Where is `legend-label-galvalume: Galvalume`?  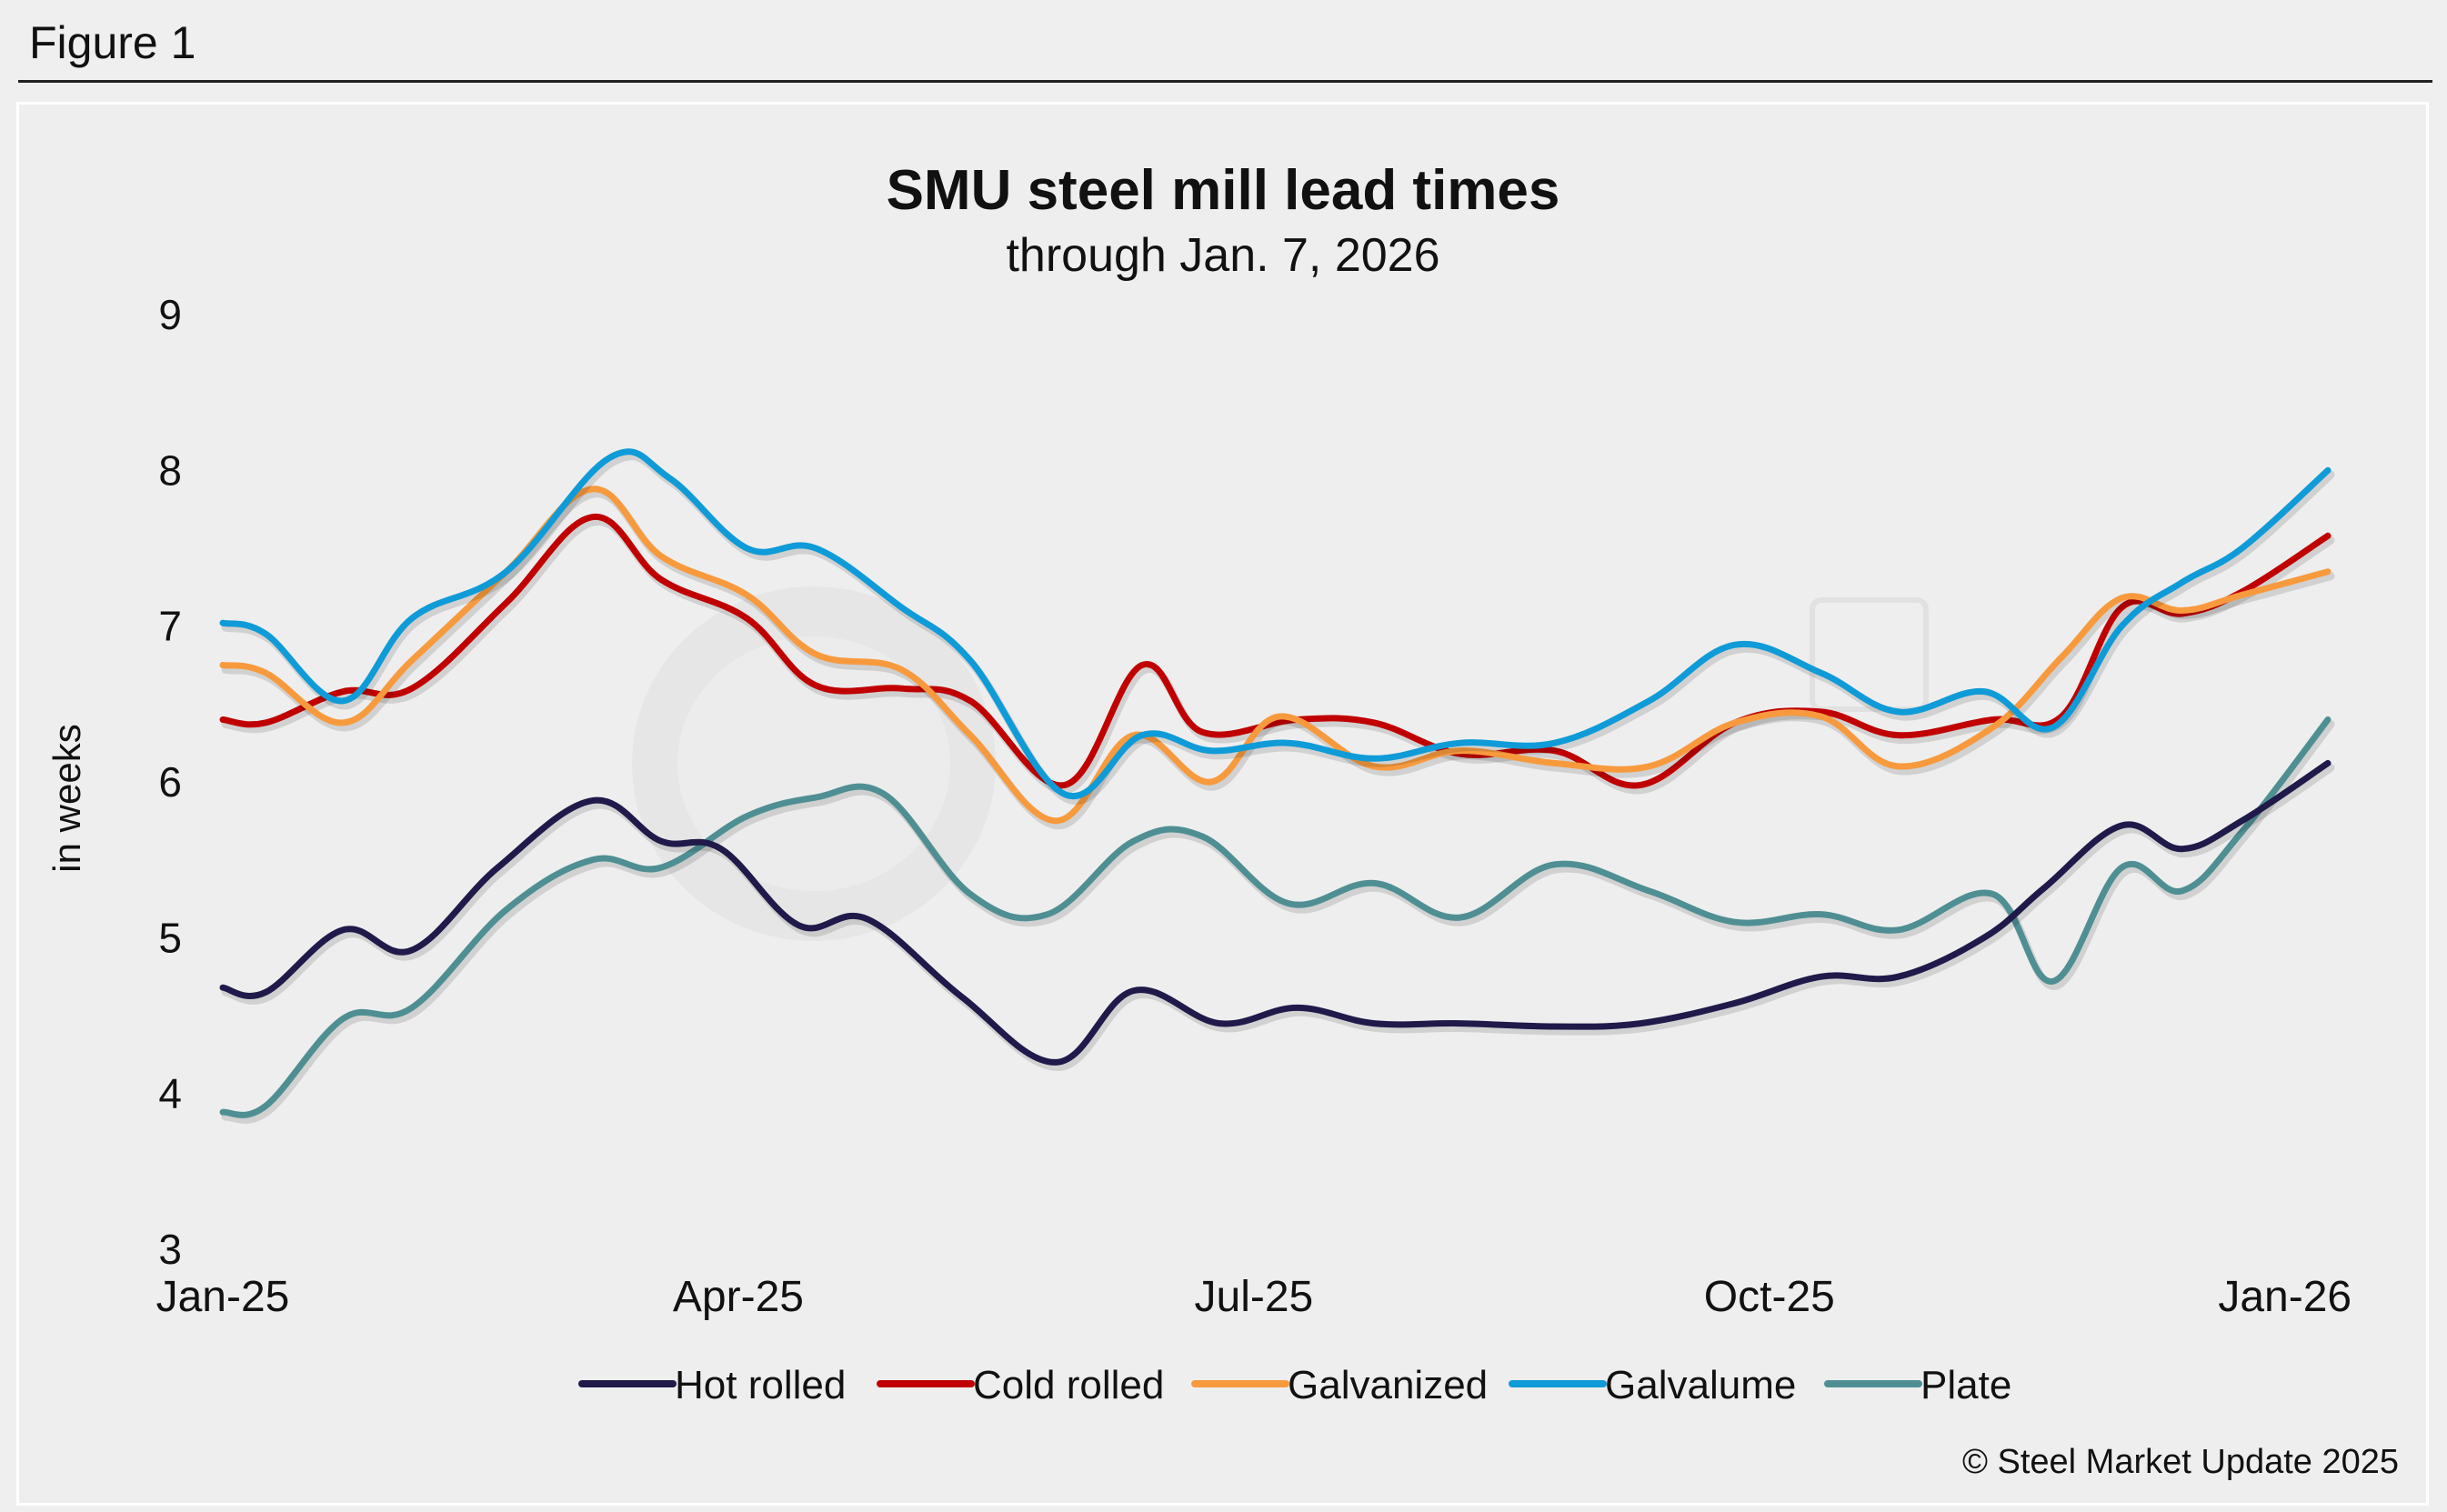 legend-label-galvalume: Galvalume is located at coordinates (1701, 1385).